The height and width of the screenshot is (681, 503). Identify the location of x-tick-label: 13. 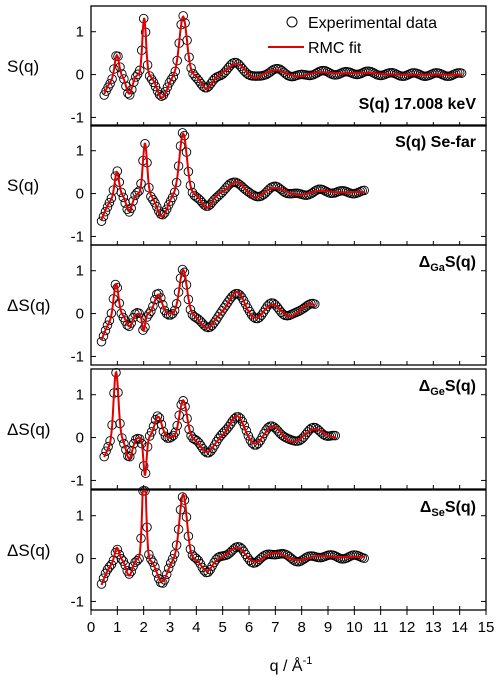
(433, 627).